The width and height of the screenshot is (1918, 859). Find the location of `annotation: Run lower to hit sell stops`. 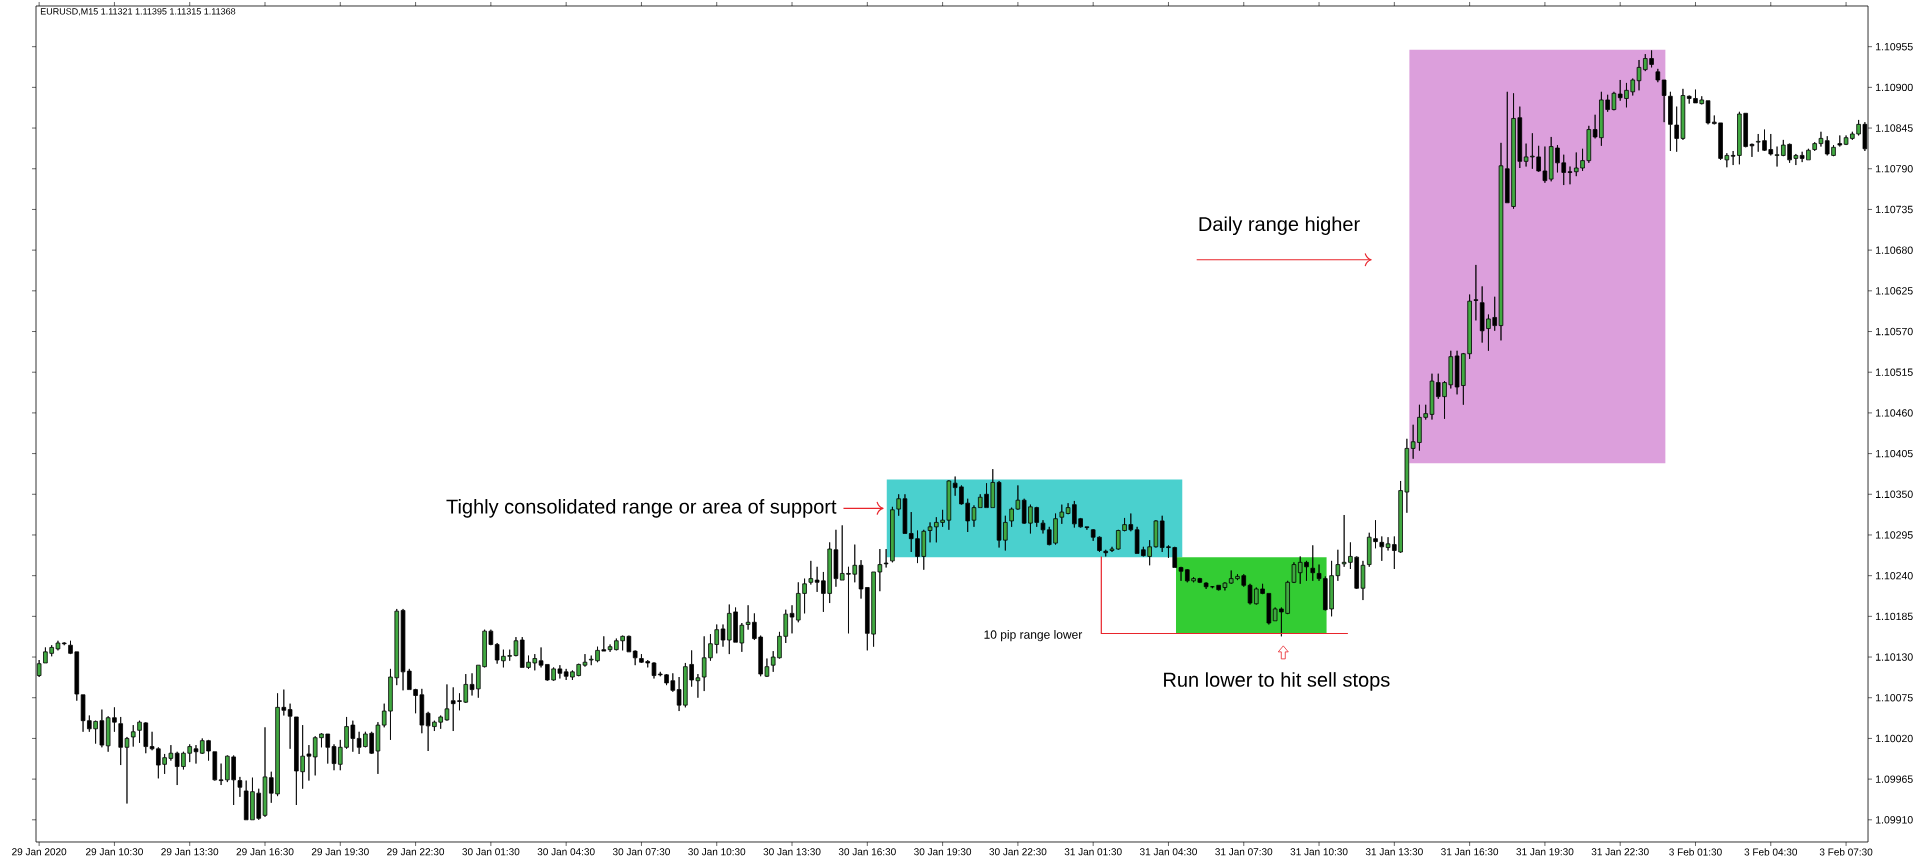

annotation: Run lower to hit sell stops is located at coordinates (1277, 681).